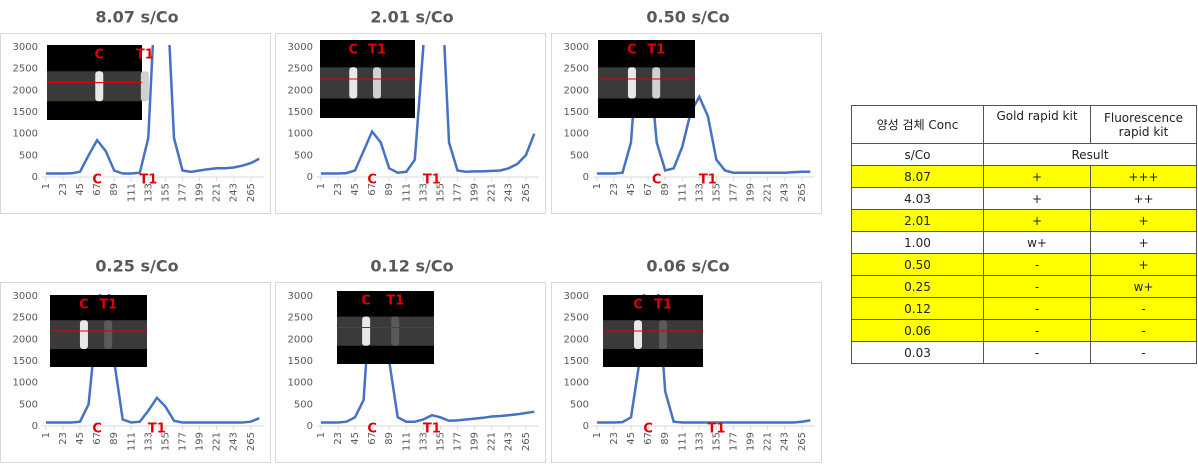  Describe the element at coordinates (687, 17) in the screenshot. I see `chart-title: 0.50 s/Co` at that location.